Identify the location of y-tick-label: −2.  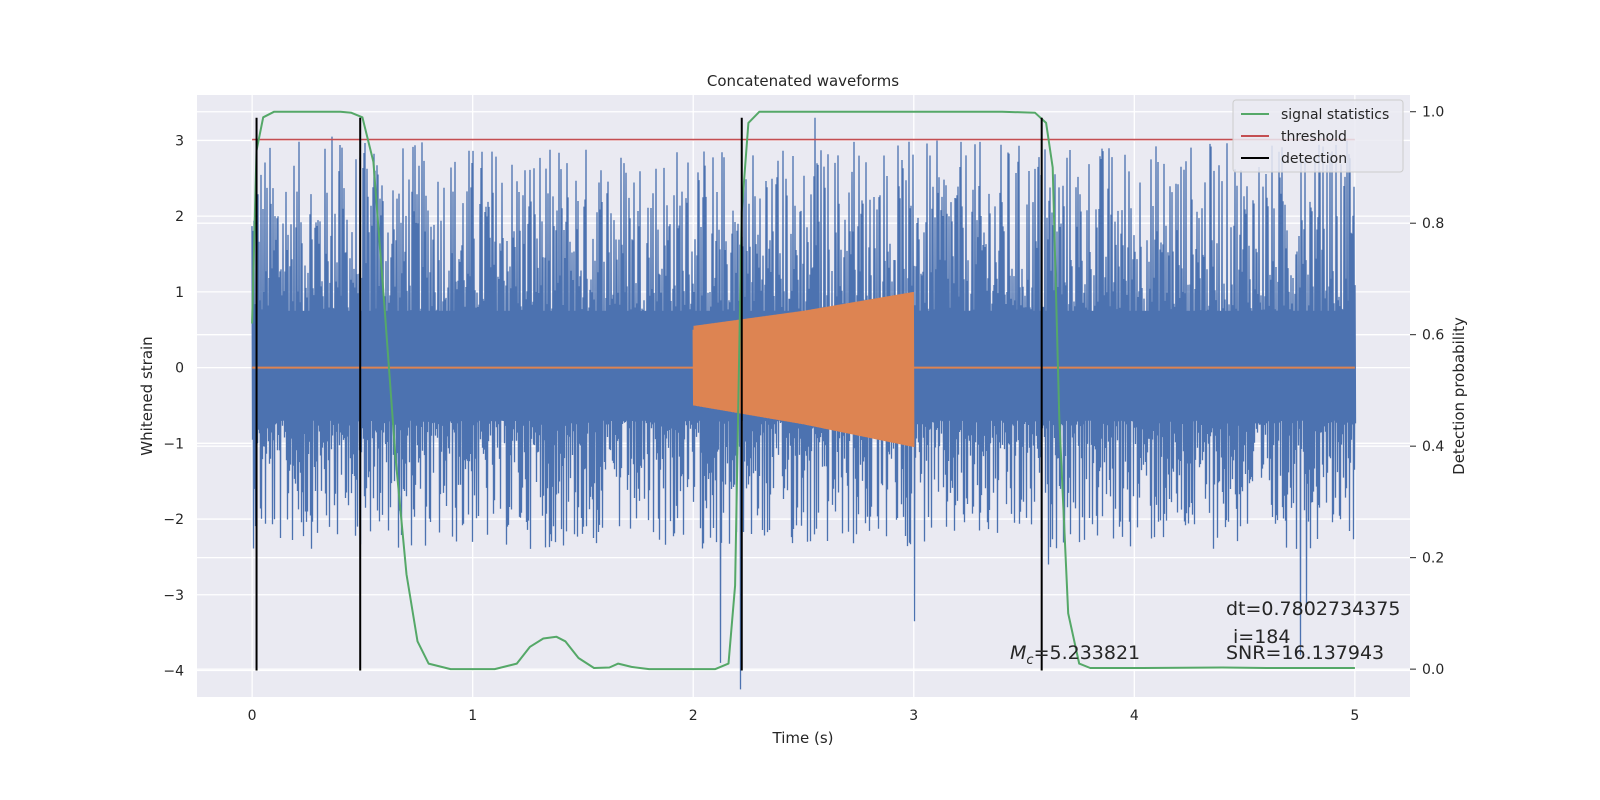
(173, 520).